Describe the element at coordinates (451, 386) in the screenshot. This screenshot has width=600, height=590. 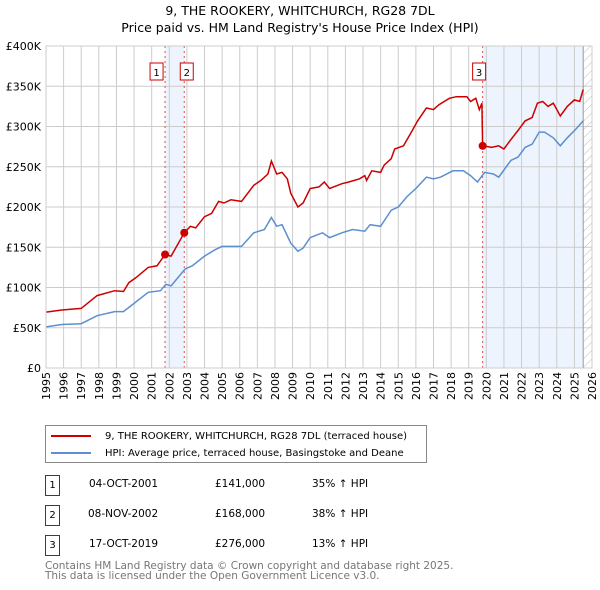
I see `x-tick-label: 2018` at that location.